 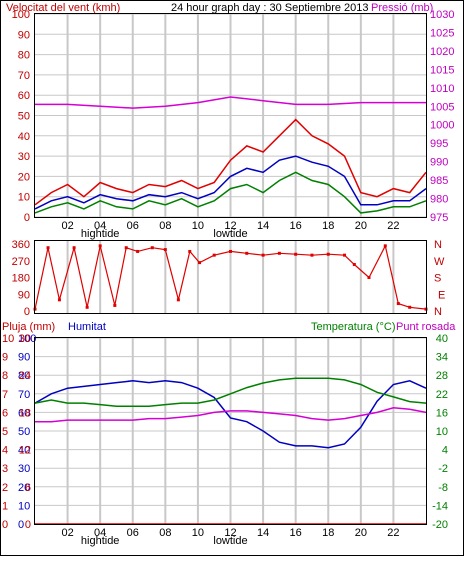 What do you see at coordinates (442, 107) in the screenshot?
I see `pressure-tick-label: 1005` at bounding box center [442, 107].